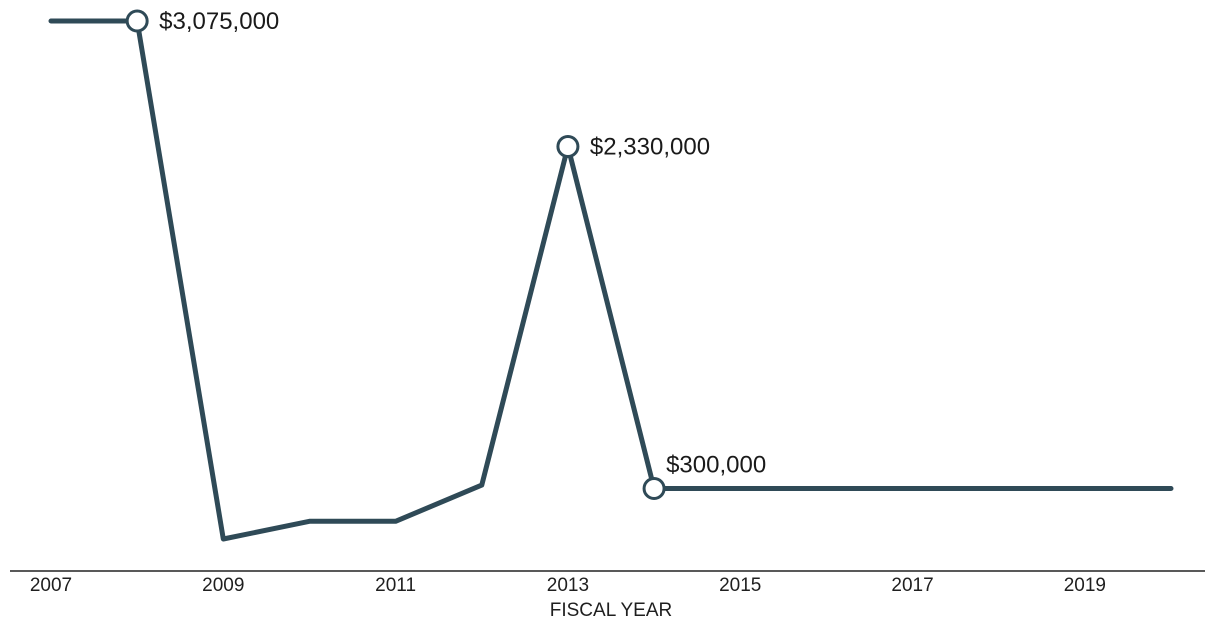  I want to click on x-tick-label: 2019, so click(1085, 585).